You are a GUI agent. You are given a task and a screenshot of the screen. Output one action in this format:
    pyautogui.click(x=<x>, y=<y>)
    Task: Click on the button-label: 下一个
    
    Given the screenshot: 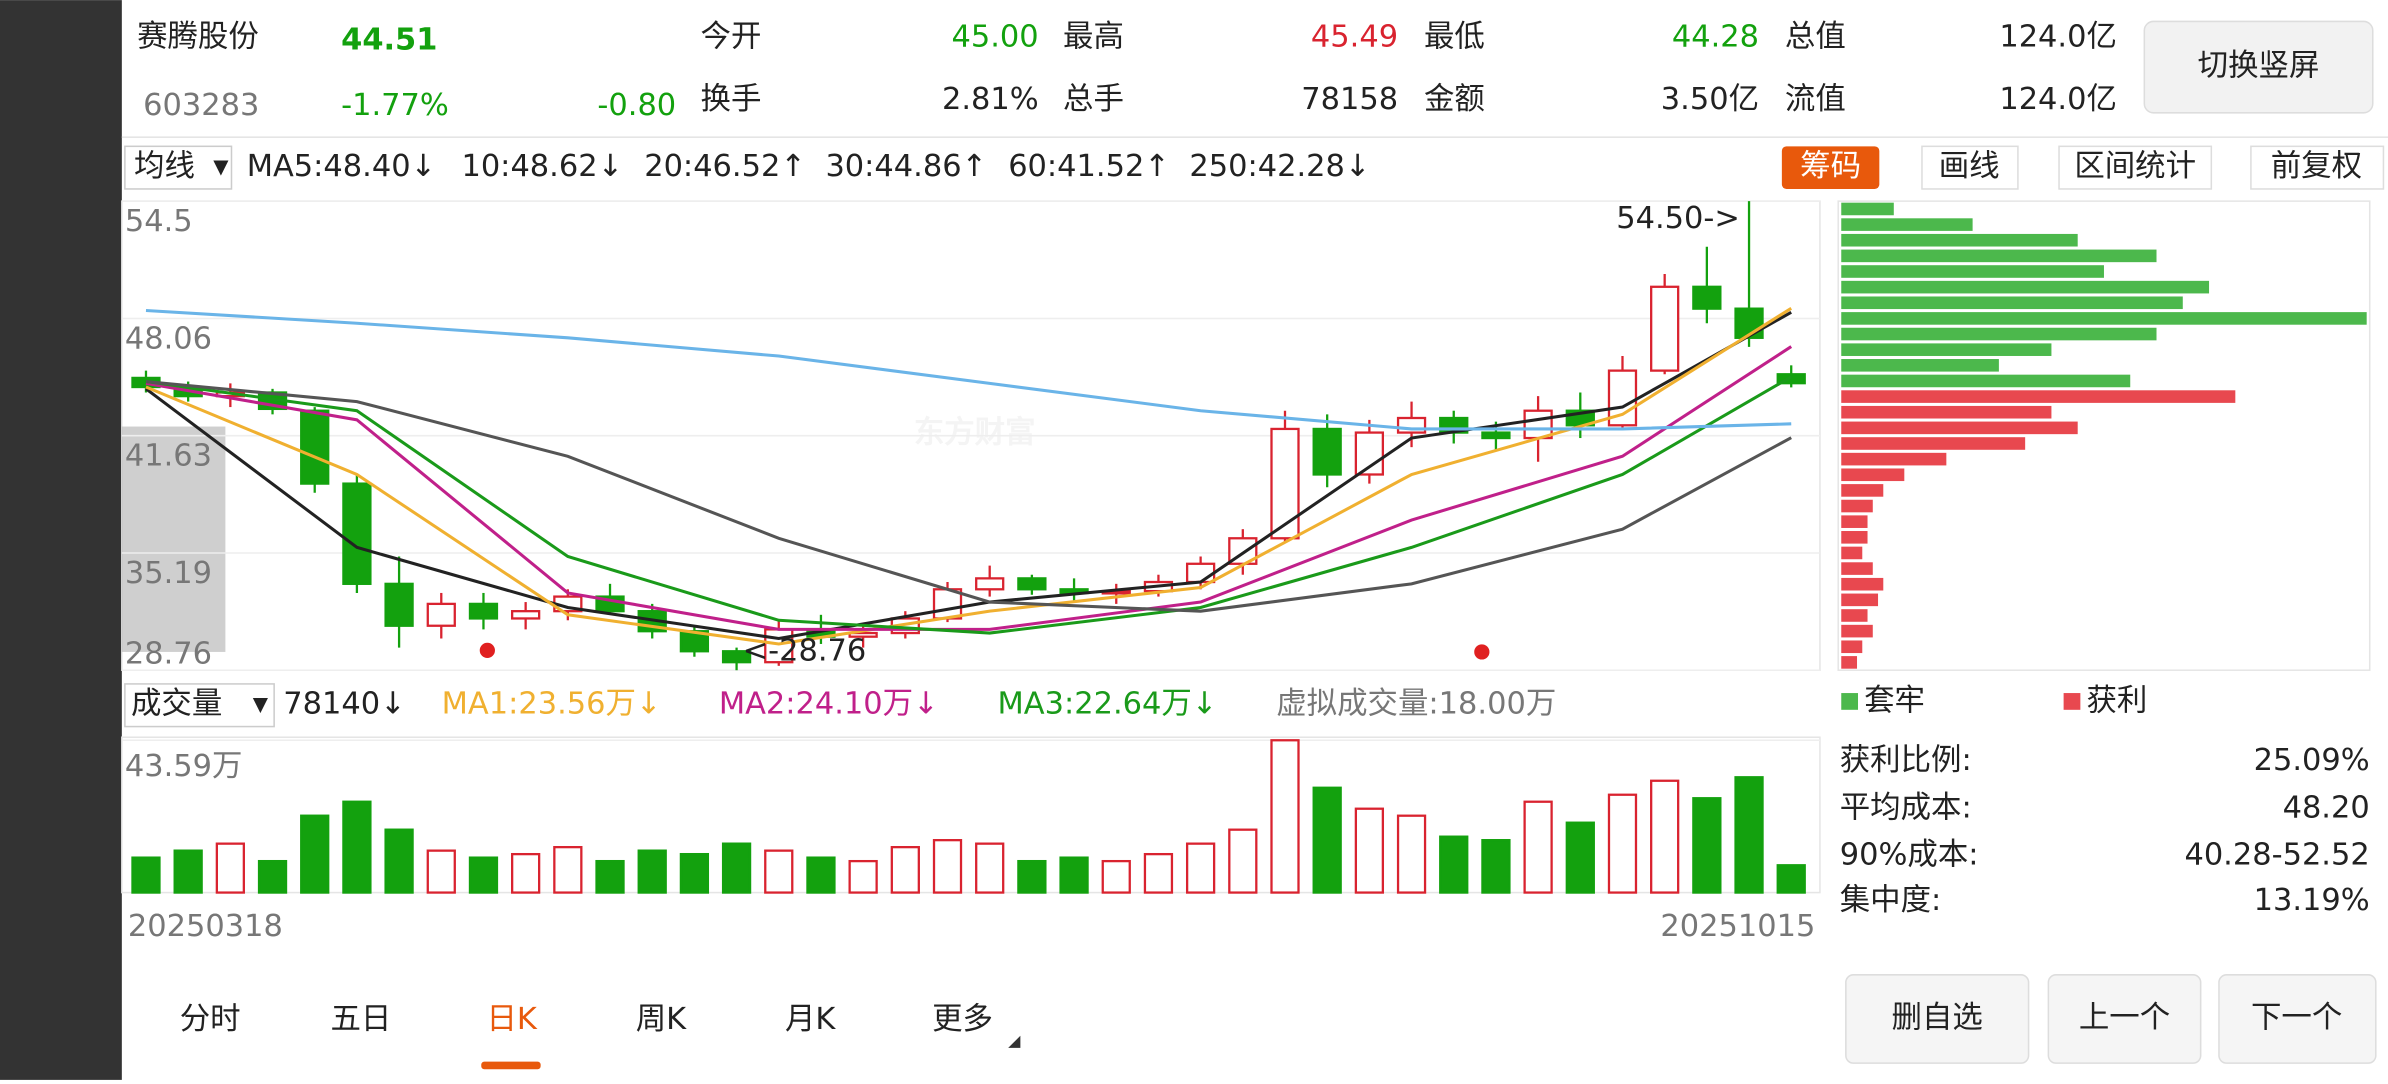 What is the action you would take?
    pyautogui.click(x=2296, y=1017)
    